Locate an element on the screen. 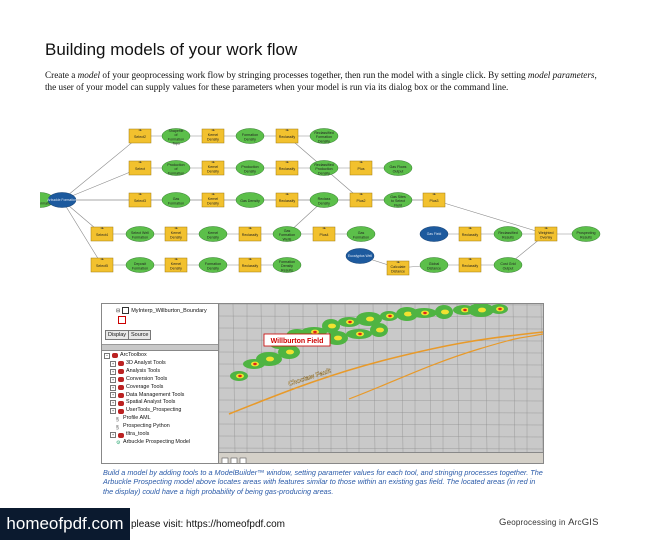  toolbox-item: + Conversion Tools is located at coordinates (147, 380).